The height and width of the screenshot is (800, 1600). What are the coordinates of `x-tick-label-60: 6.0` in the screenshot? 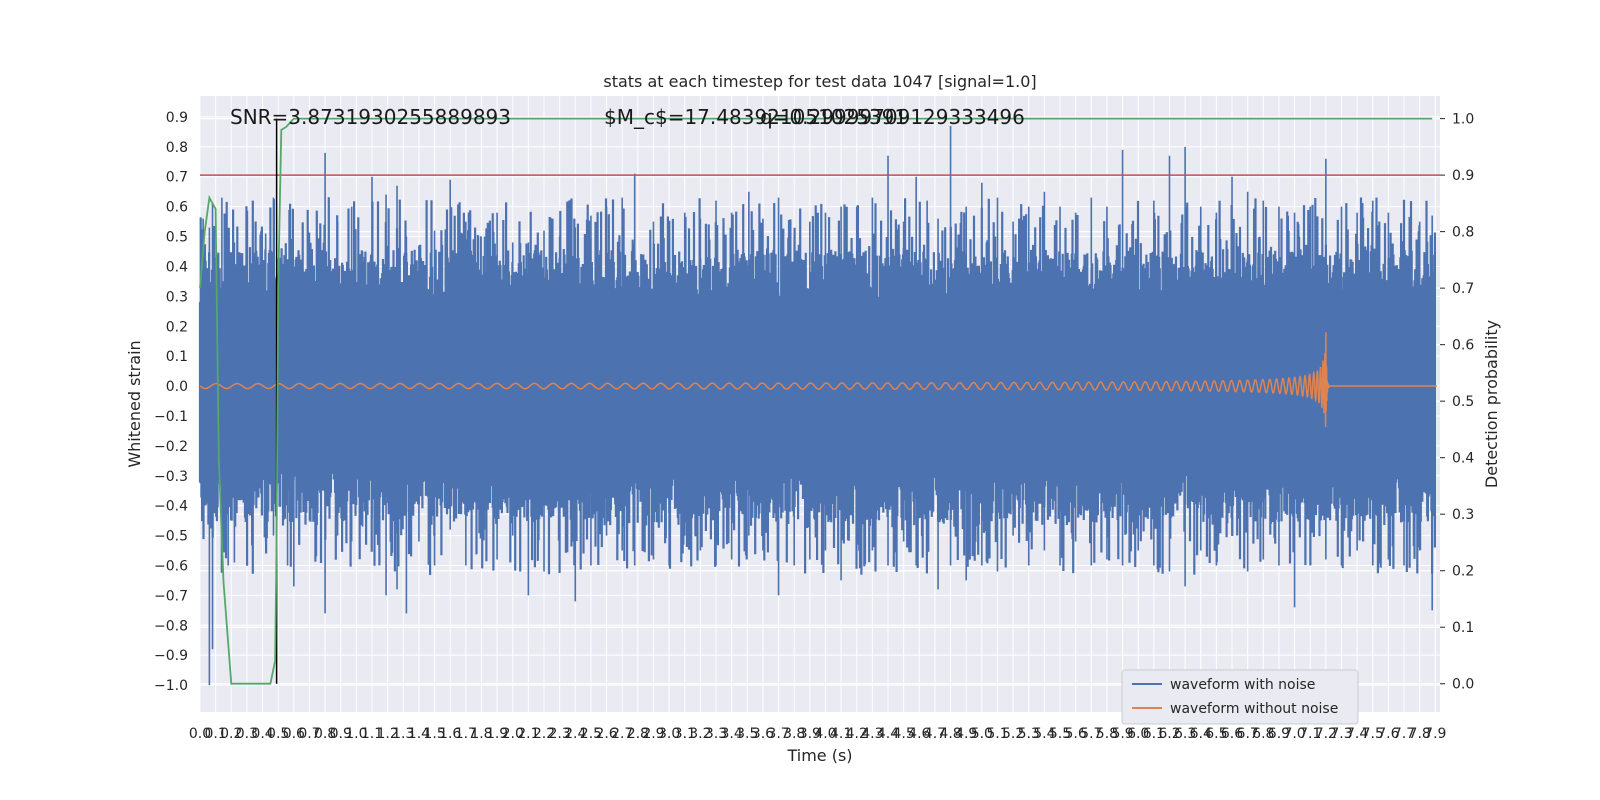 It's located at (1138, 734).